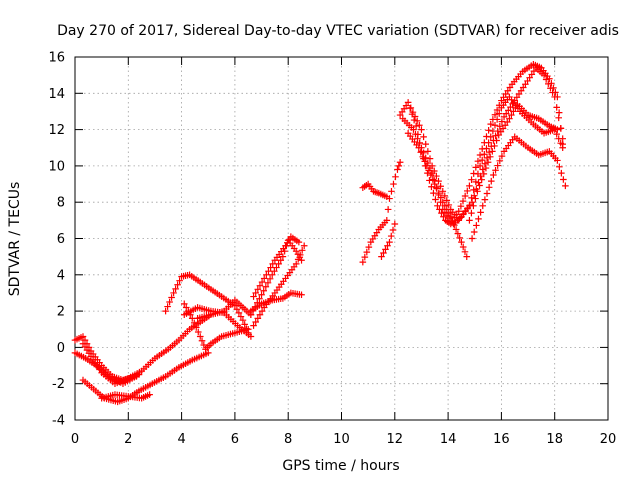  What do you see at coordinates (61, 312) in the screenshot?
I see `y-tick-label: 2` at bounding box center [61, 312].